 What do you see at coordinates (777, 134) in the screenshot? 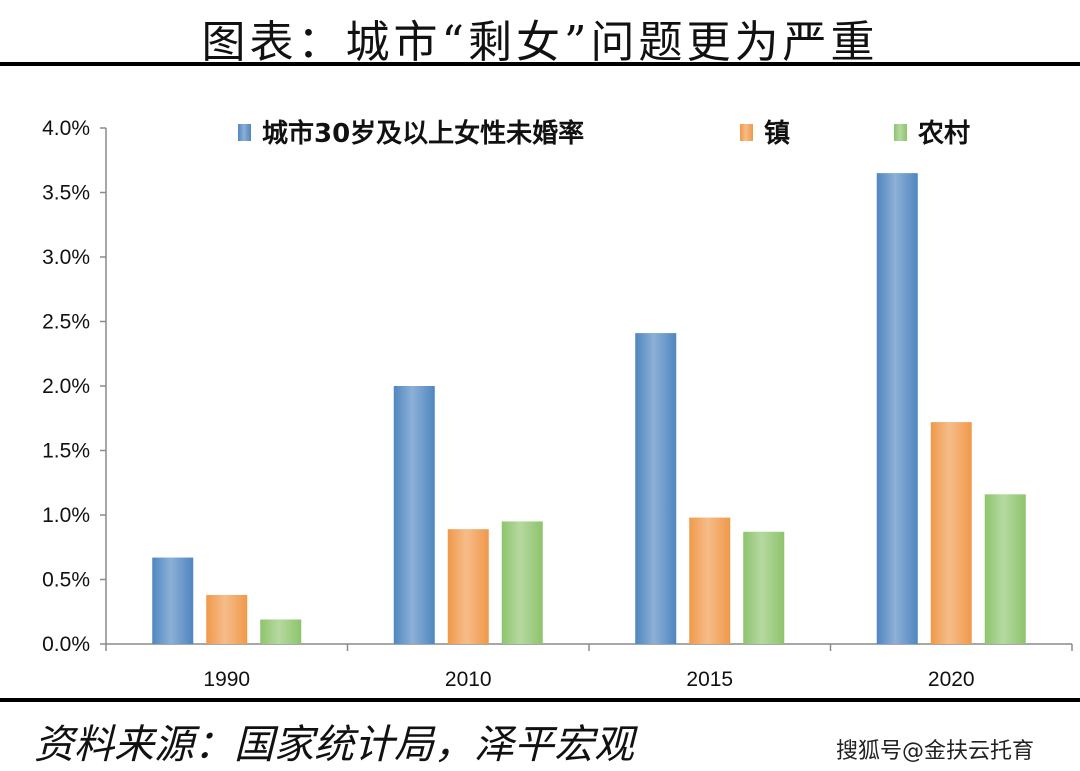
I see `legend-label: 镇` at bounding box center [777, 134].